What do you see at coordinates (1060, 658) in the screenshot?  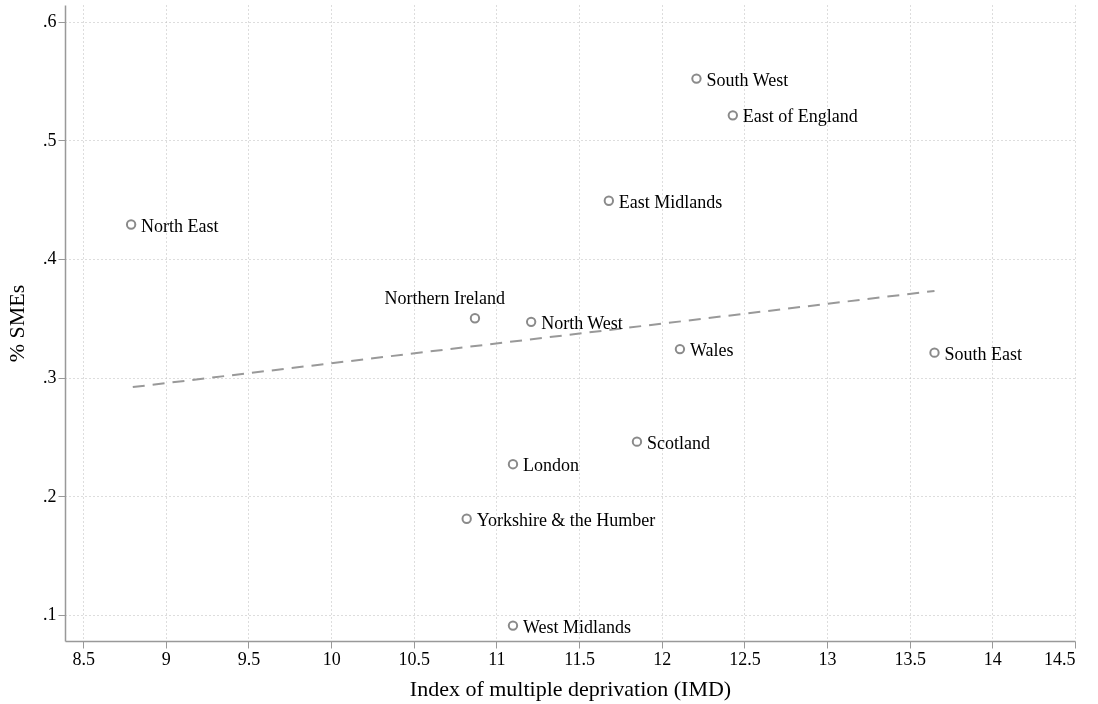 I see `x-tick-label: 14.5` at bounding box center [1060, 658].